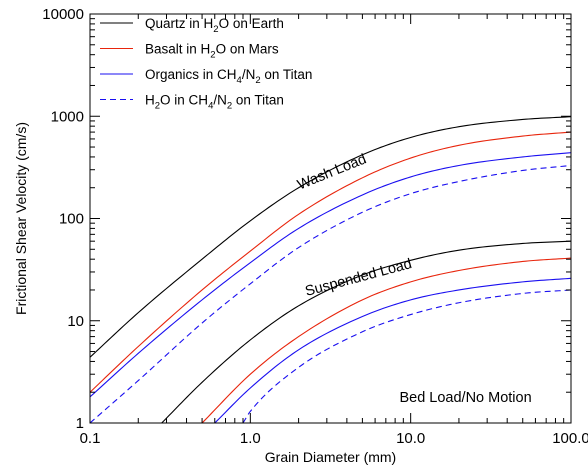  What do you see at coordinates (214, 102) in the screenshot?
I see `legend-label-4: H2O in CH4/N2 on Titan` at bounding box center [214, 102].